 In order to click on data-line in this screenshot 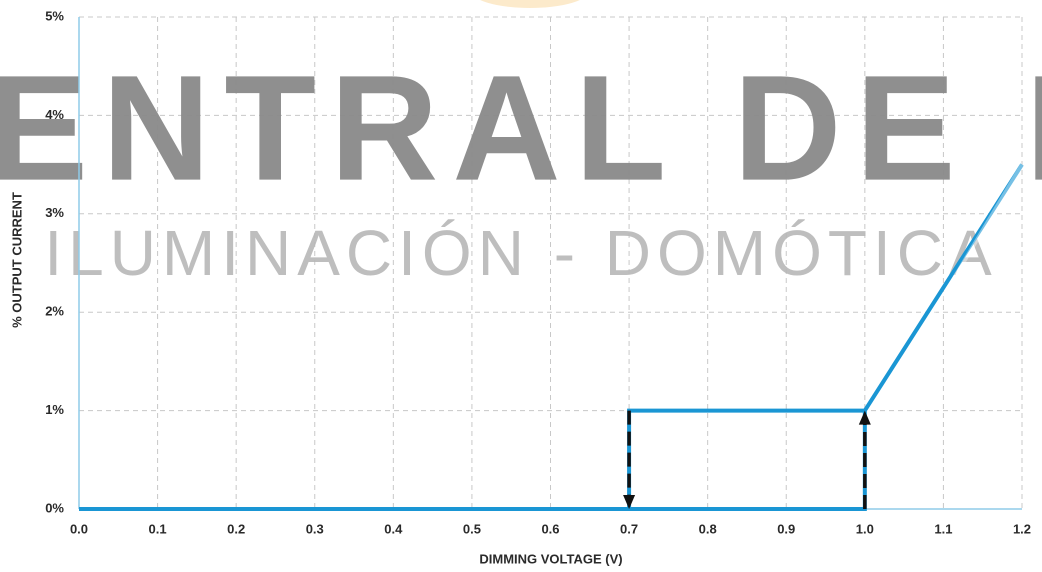, I will do `click(746, 458)`.